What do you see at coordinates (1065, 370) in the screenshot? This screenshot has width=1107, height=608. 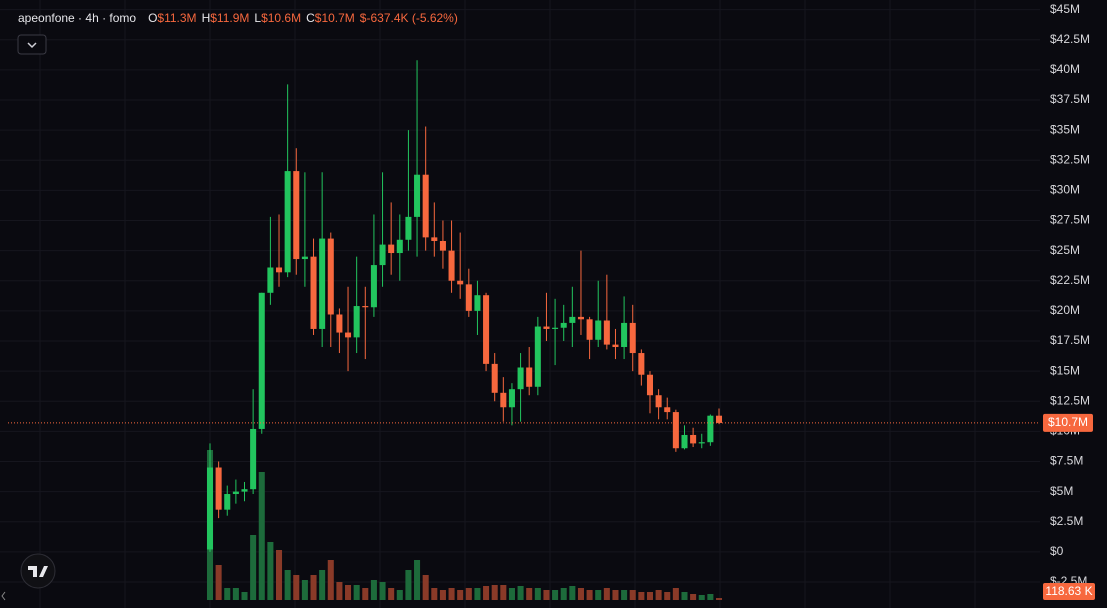 I see `y-tick-label: $15M` at bounding box center [1065, 370].